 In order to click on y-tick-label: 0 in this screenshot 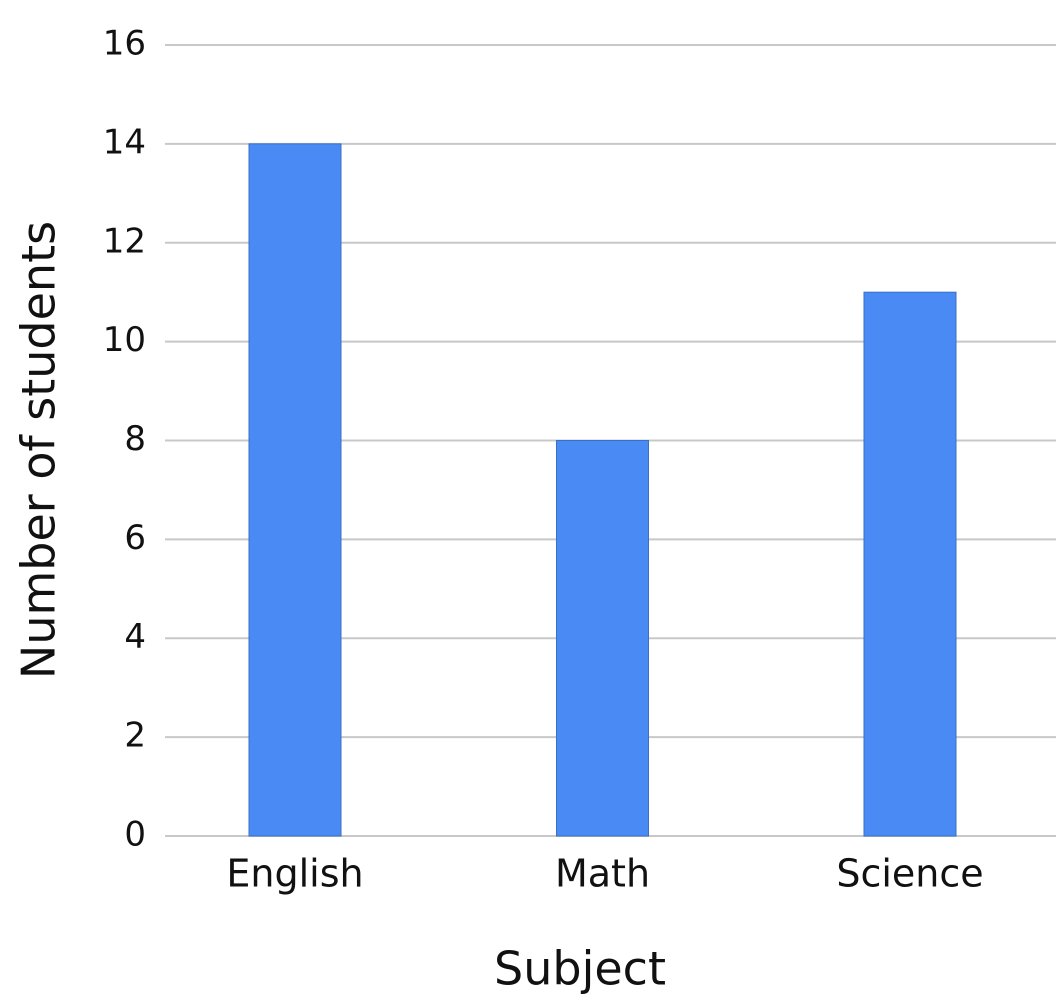, I will do `click(135, 835)`.